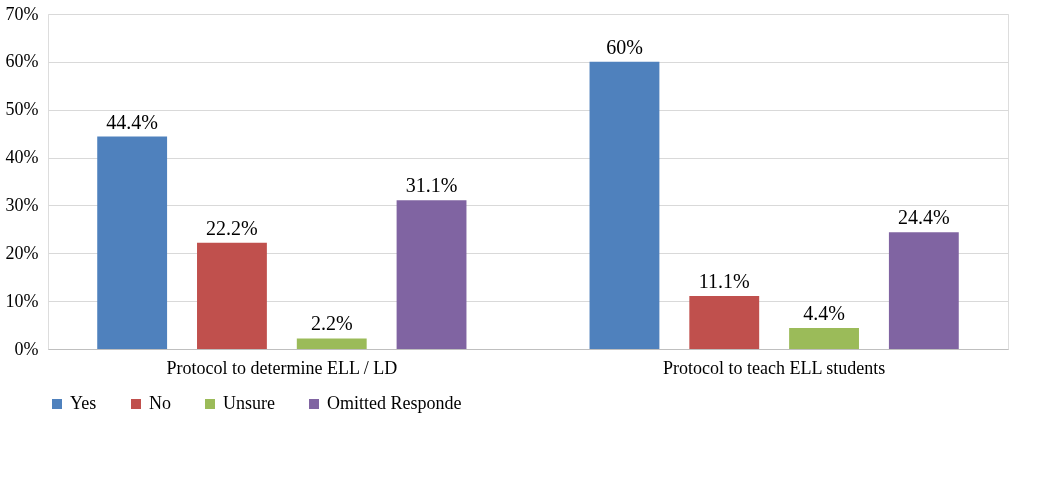 The height and width of the screenshot is (484, 1052). What do you see at coordinates (160, 403) in the screenshot?
I see `legend-label: No` at bounding box center [160, 403].